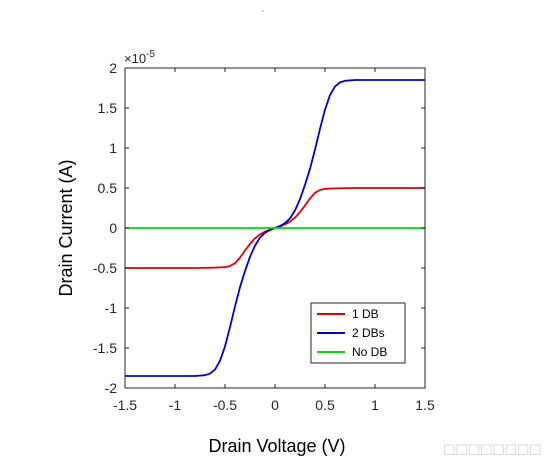 Image resolution: width=549 pixels, height=466 pixels. What do you see at coordinates (225, 405) in the screenshot?
I see `x-tick-label: -0.5` at bounding box center [225, 405].